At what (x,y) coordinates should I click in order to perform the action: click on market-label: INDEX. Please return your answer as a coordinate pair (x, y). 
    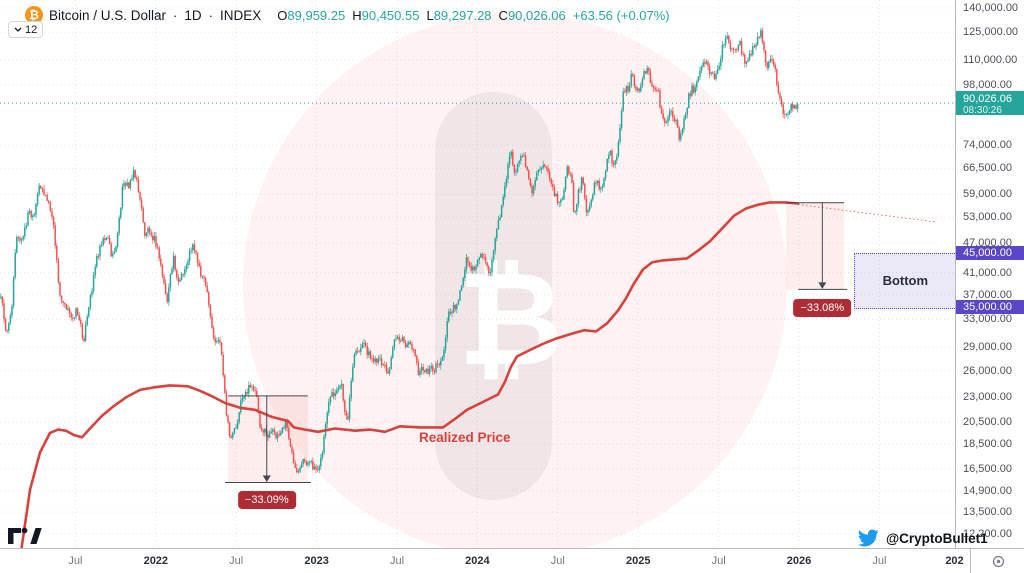
    Looking at the image, I should click on (241, 15).